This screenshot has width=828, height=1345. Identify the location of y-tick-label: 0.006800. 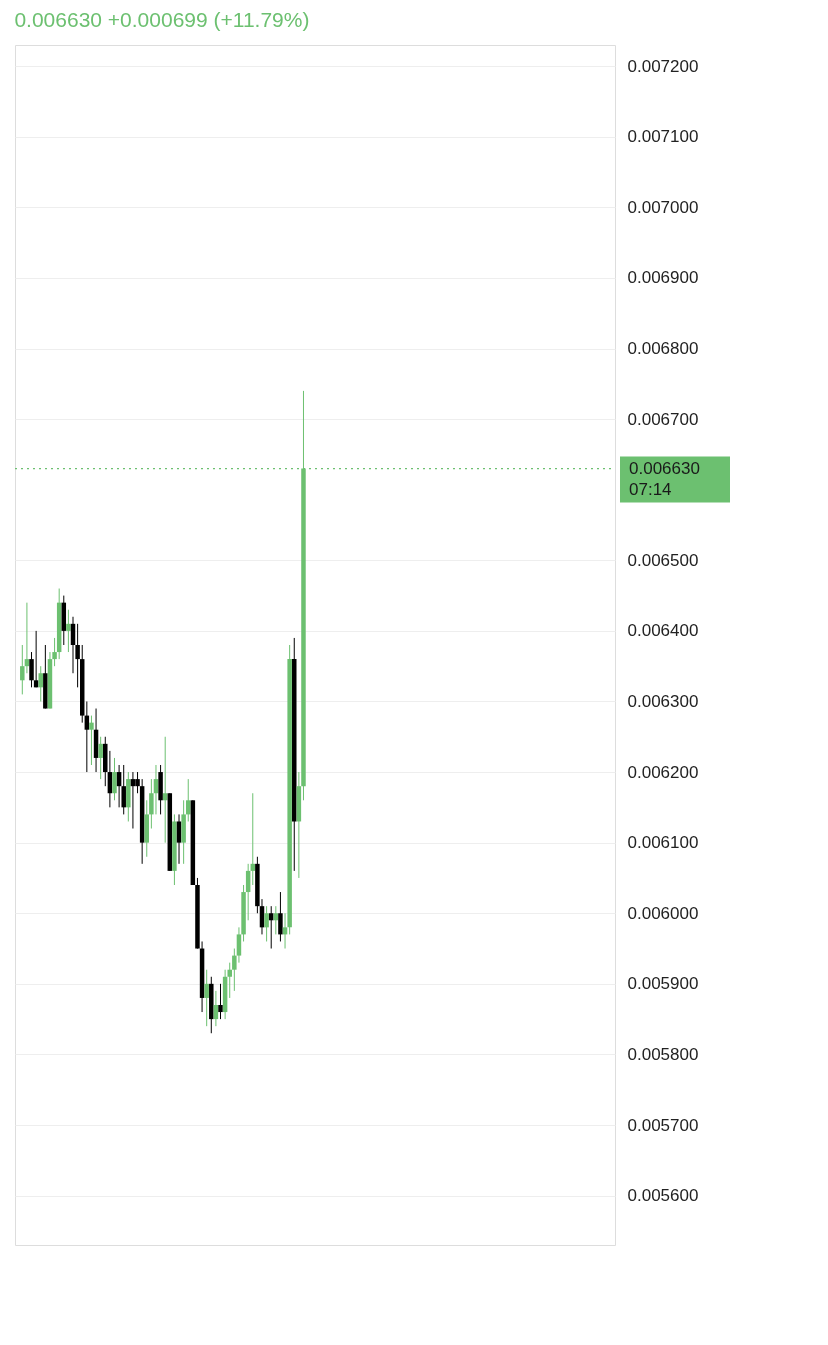
(663, 349).